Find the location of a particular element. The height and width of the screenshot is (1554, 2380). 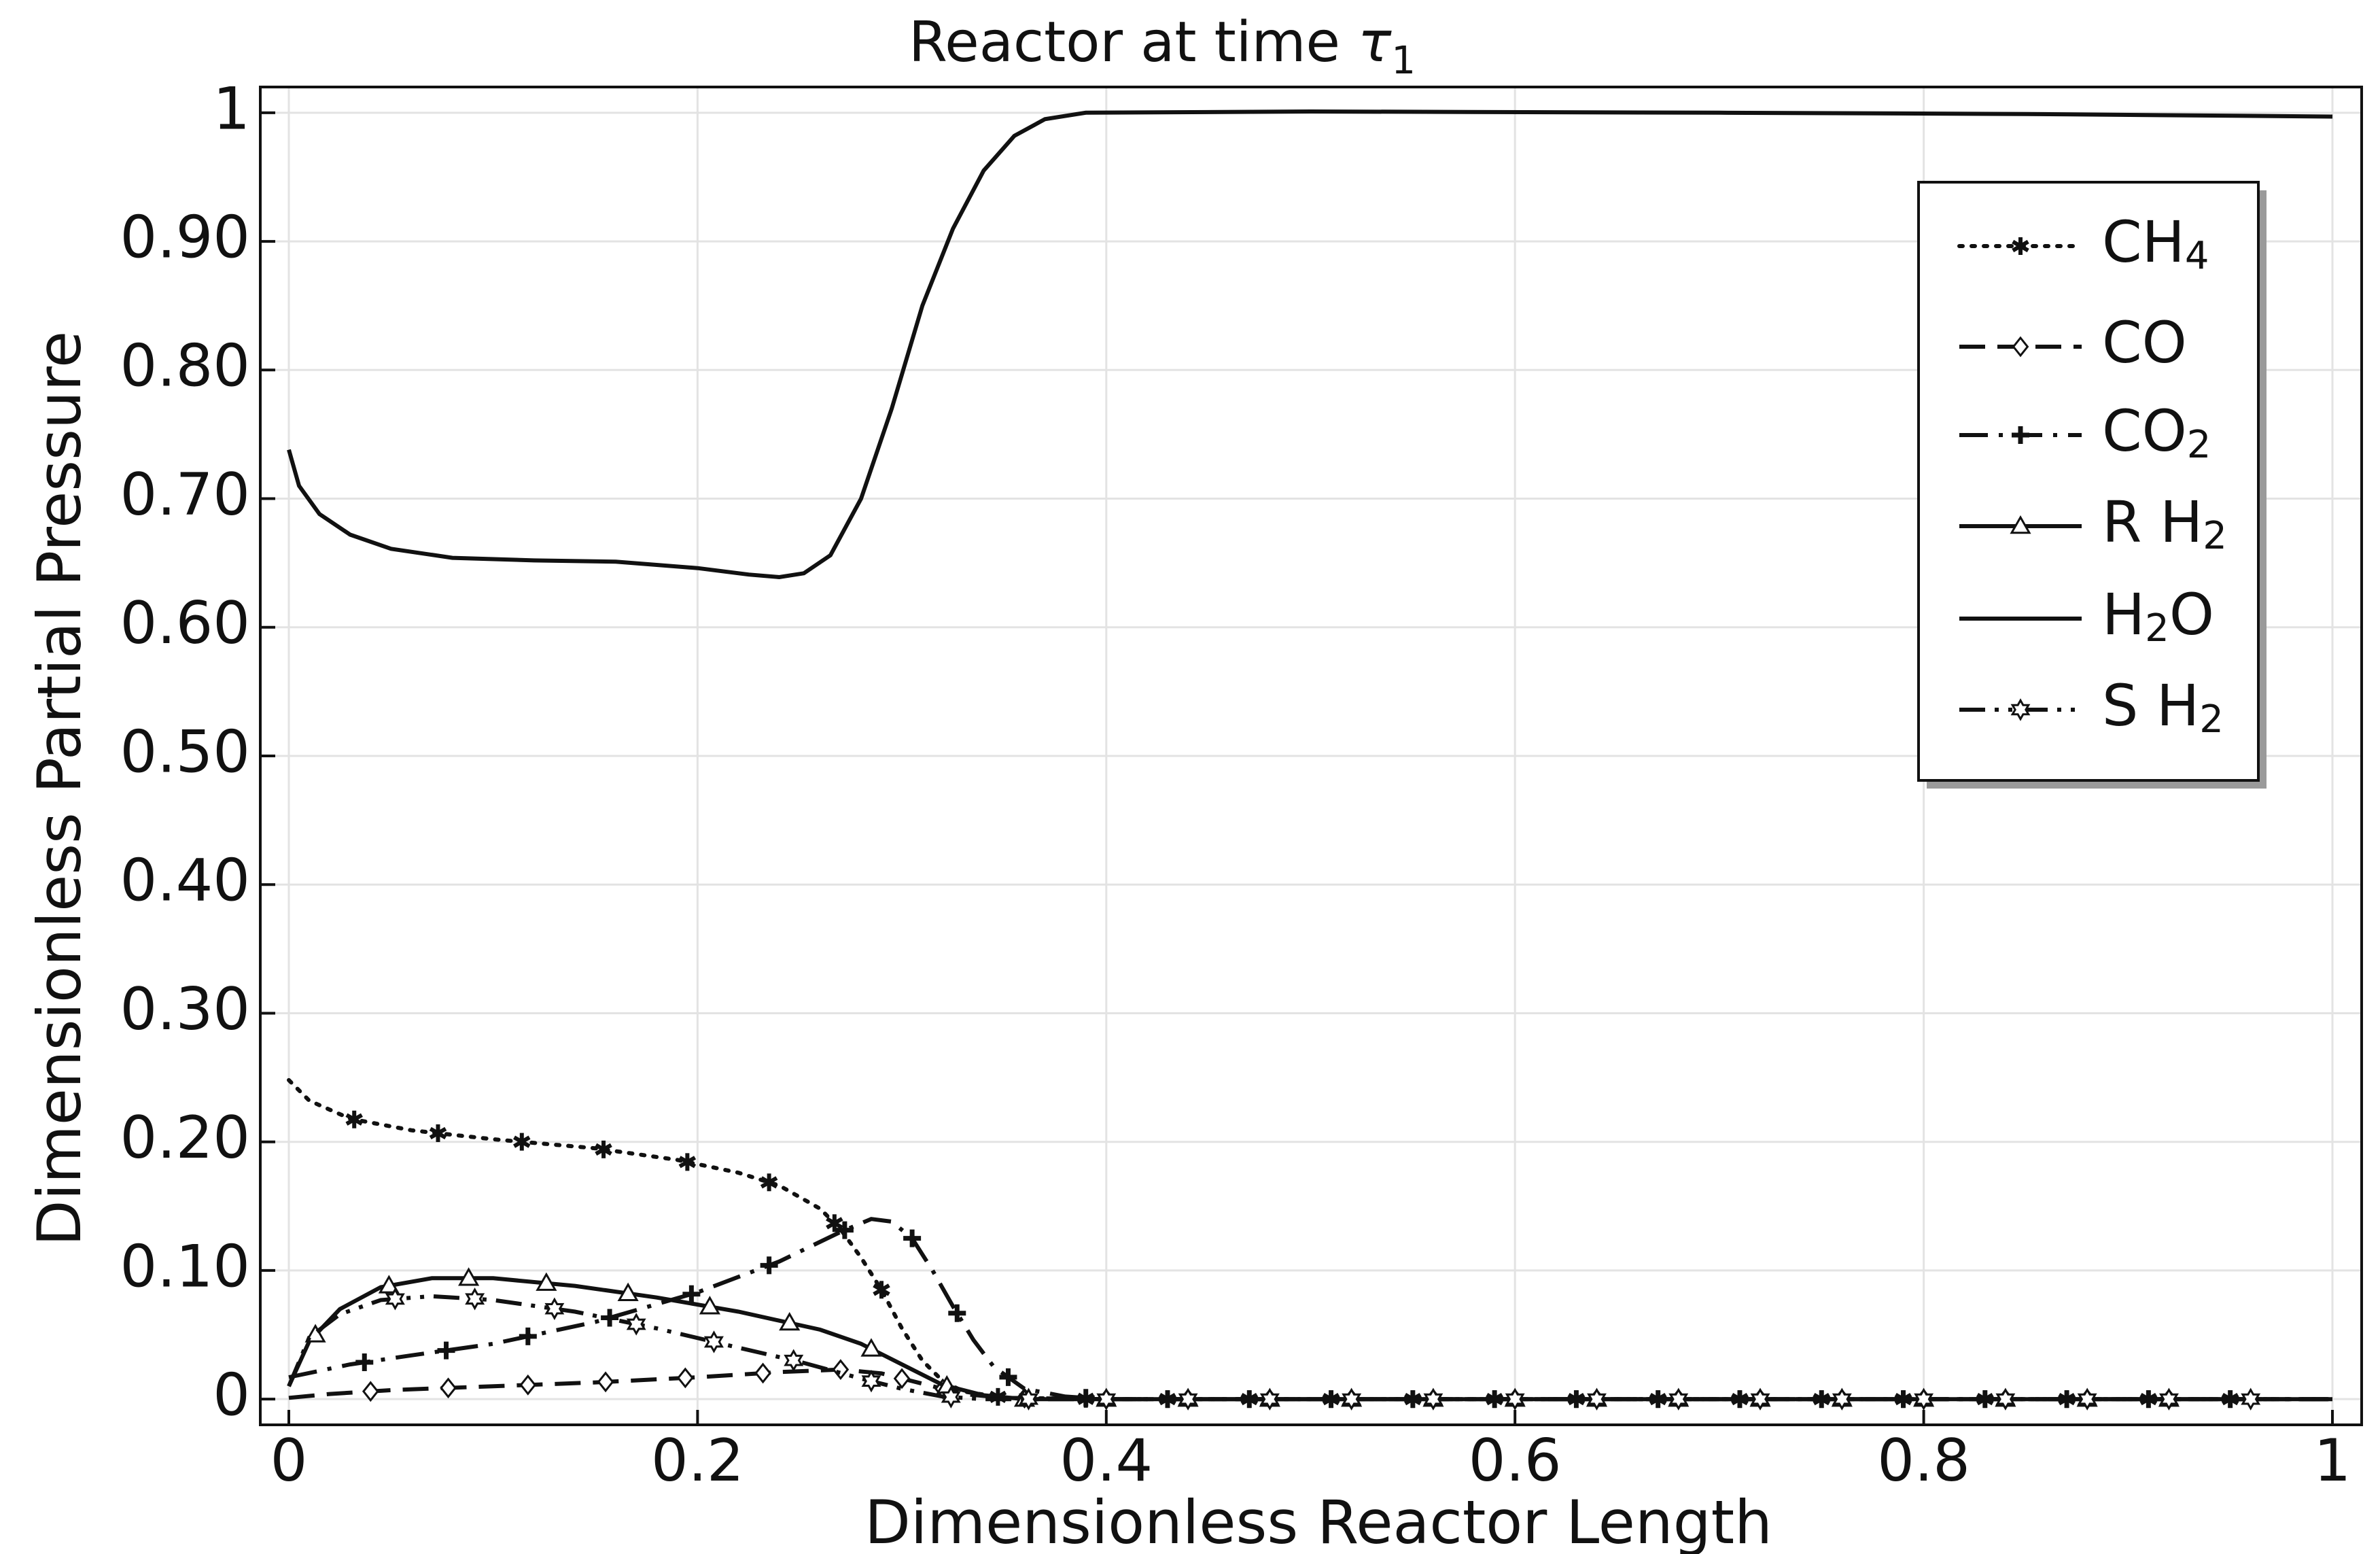

legend-label: CH4 is located at coordinates (2156, 243).